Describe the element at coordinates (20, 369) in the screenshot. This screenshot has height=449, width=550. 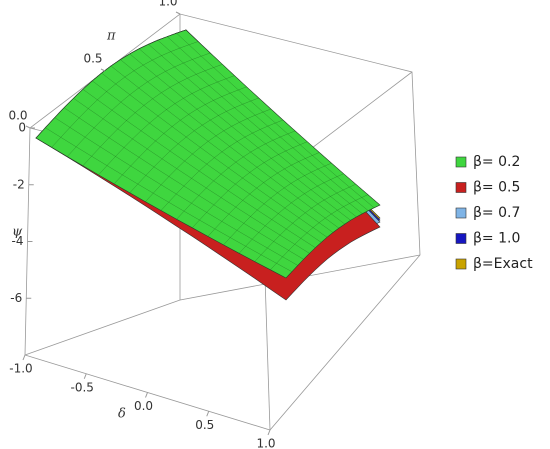
I see `x-tick-label: -1.0` at that location.